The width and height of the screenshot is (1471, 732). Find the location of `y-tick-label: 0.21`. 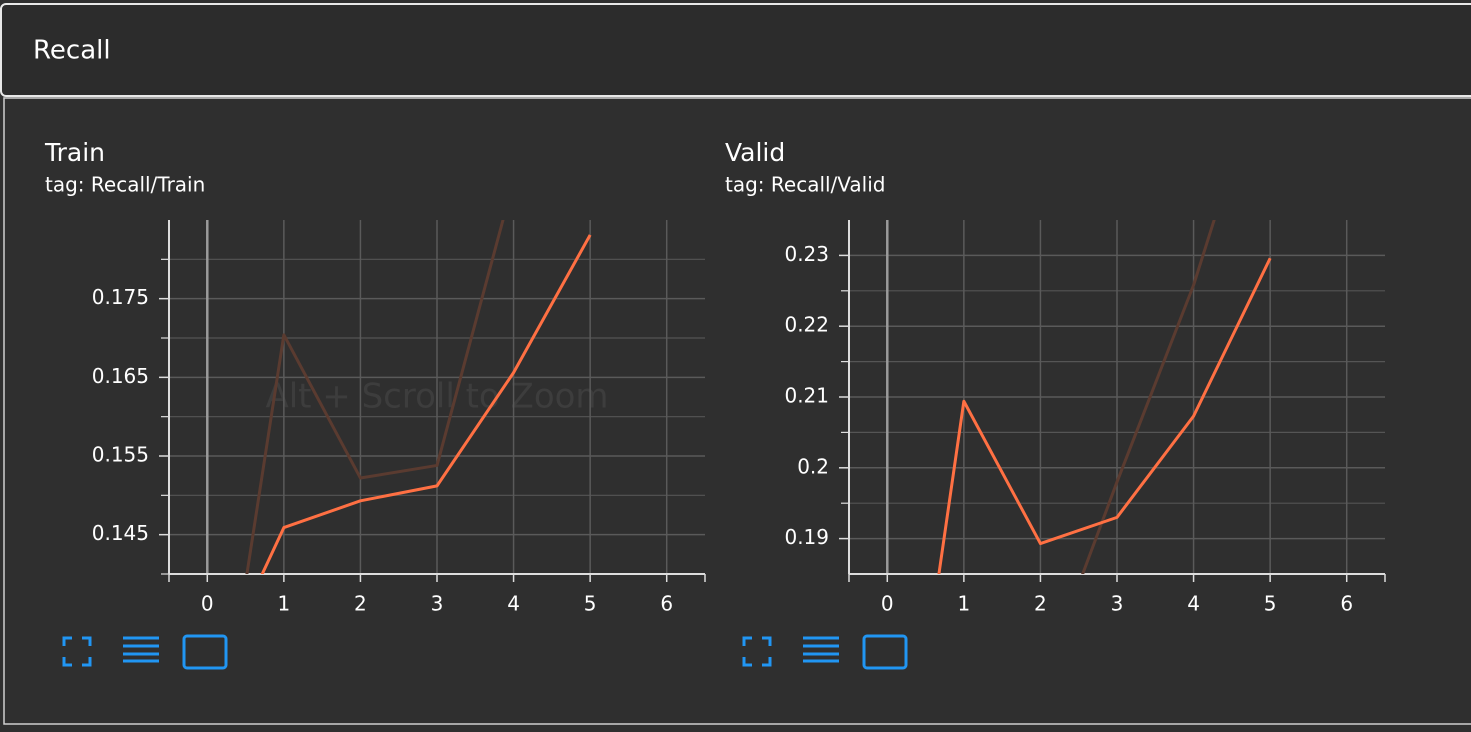

y-tick-label: 0.21 is located at coordinates (806, 396).